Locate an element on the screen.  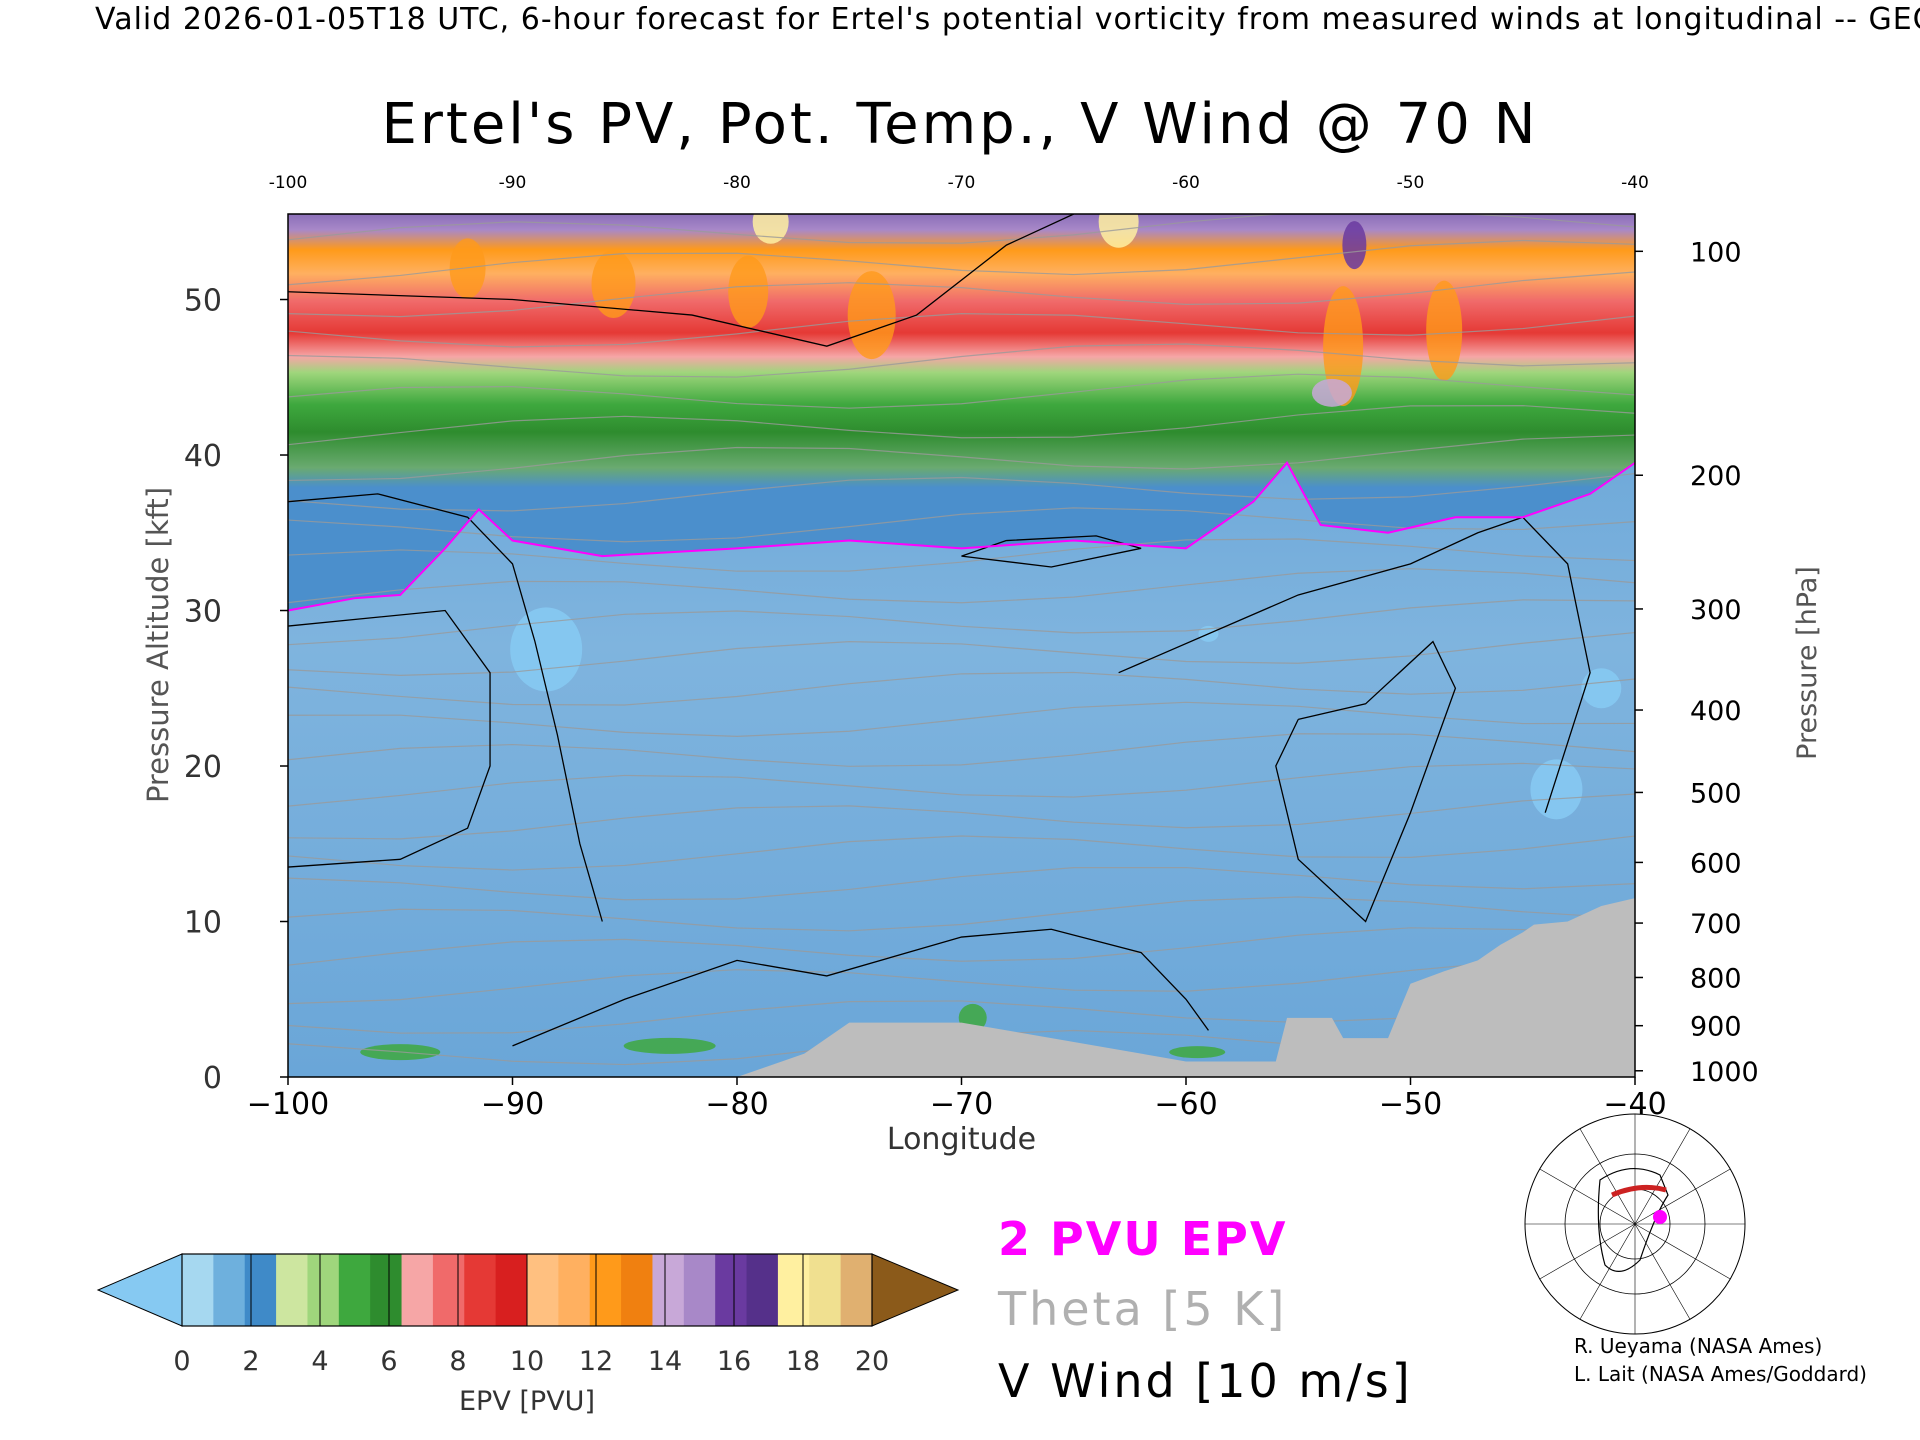
colorbar-tick-label: 10 is located at coordinates (527, 1361).